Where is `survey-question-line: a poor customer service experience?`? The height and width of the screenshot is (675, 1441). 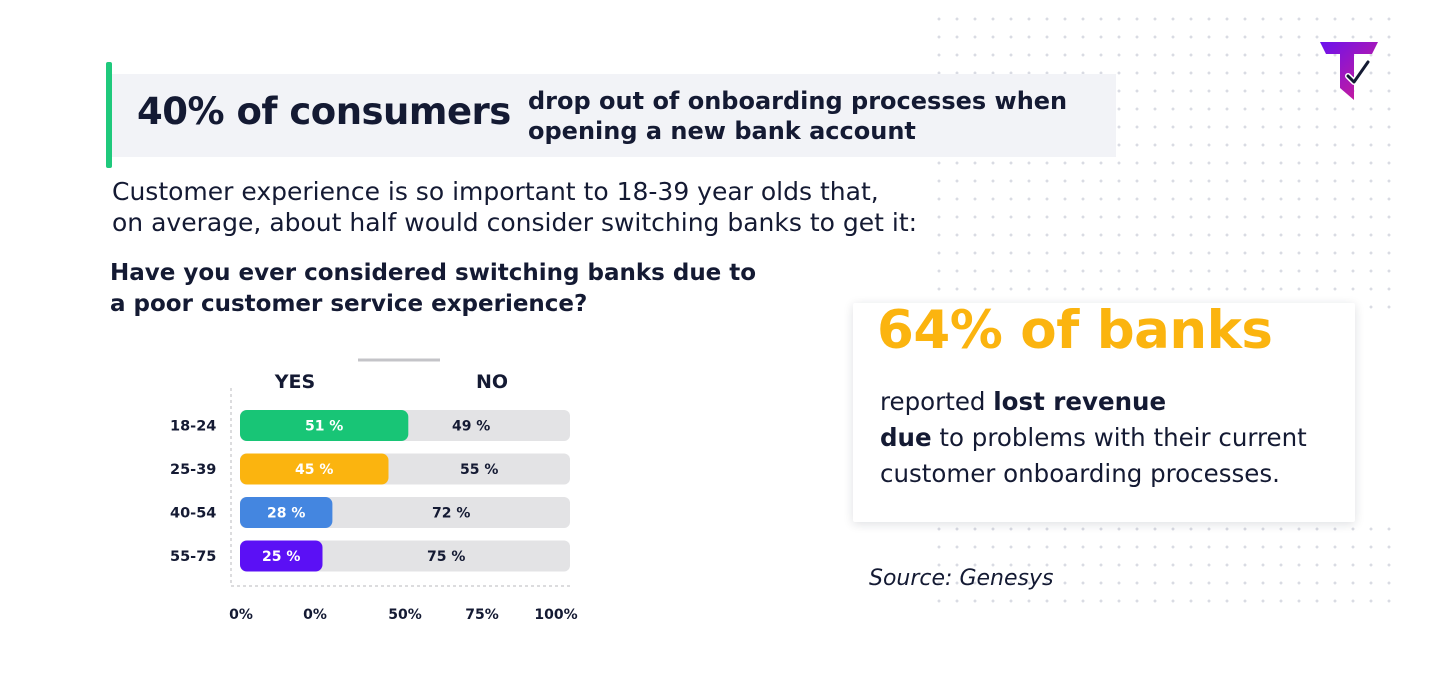 survey-question-line: a poor customer service experience? is located at coordinates (349, 304).